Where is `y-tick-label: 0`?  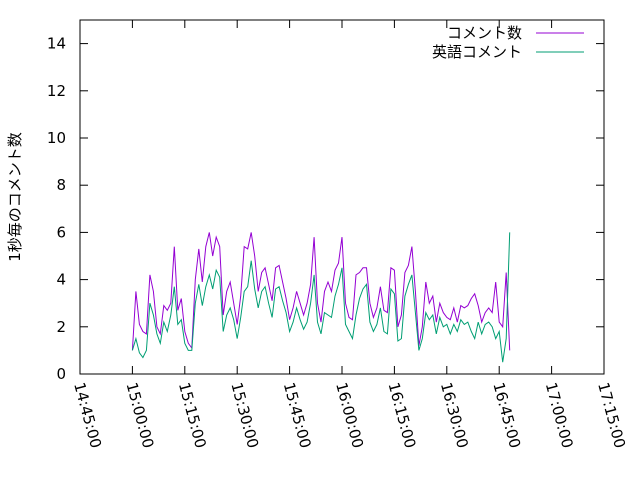
y-tick-label: 0 is located at coordinates (61, 374).